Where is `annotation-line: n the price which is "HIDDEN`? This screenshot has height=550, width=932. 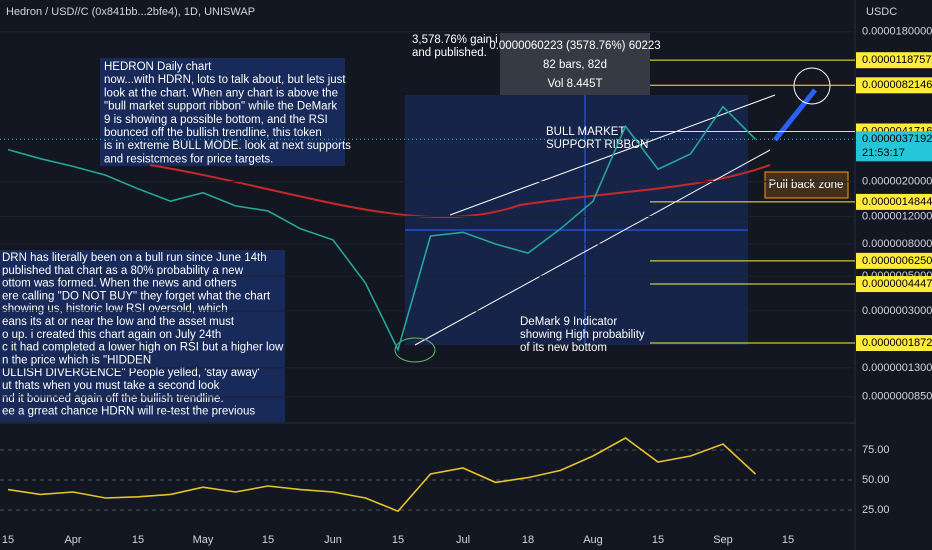 annotation-line: n the price which is "HIDDEN is located at coordinates (76, 360).